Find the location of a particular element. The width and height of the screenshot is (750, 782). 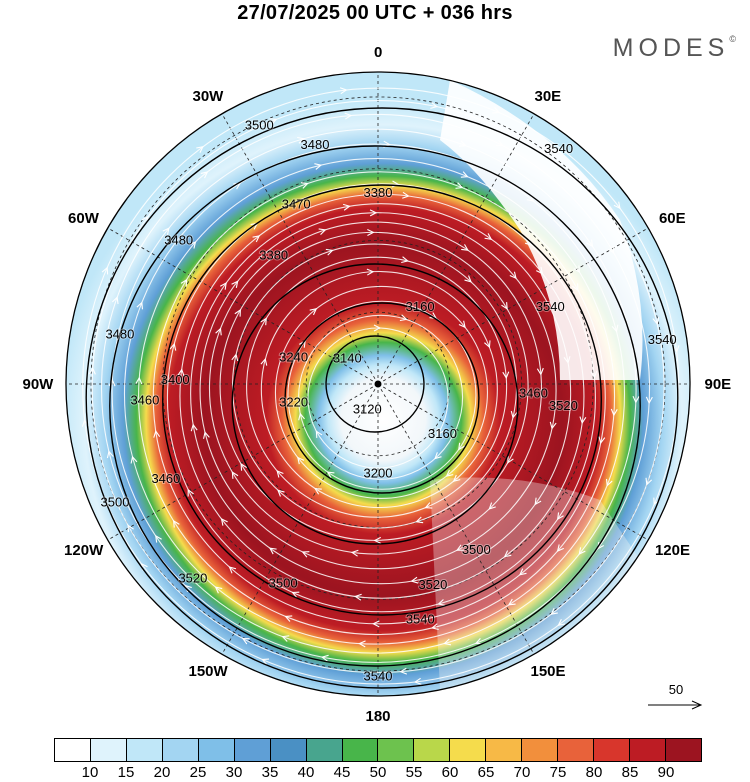

colorbar-tick-label: 85 is located at coordinates (630, 772).